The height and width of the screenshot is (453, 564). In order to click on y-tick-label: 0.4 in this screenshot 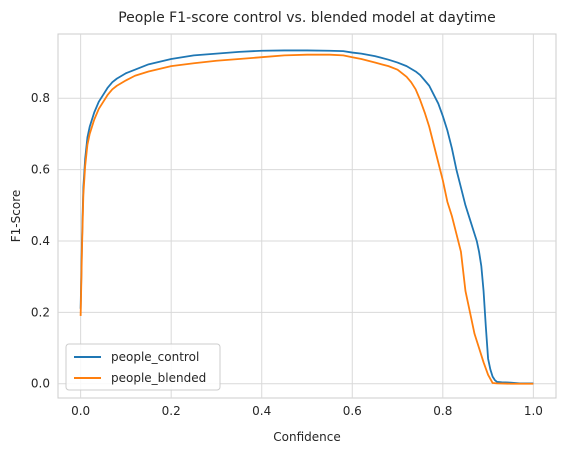, I will do `click(40, 241)`.